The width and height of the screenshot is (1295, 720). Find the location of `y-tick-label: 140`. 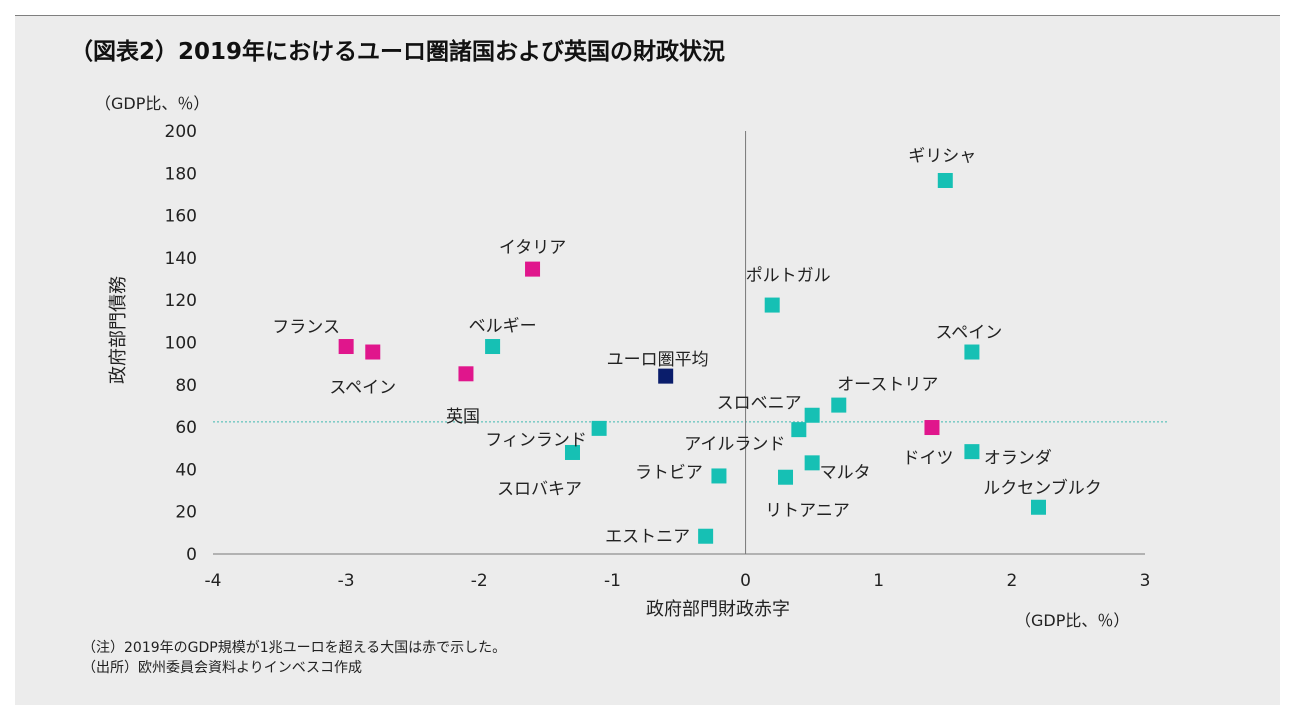

y-tick-label: 140 is located at coordinates (181, 259).